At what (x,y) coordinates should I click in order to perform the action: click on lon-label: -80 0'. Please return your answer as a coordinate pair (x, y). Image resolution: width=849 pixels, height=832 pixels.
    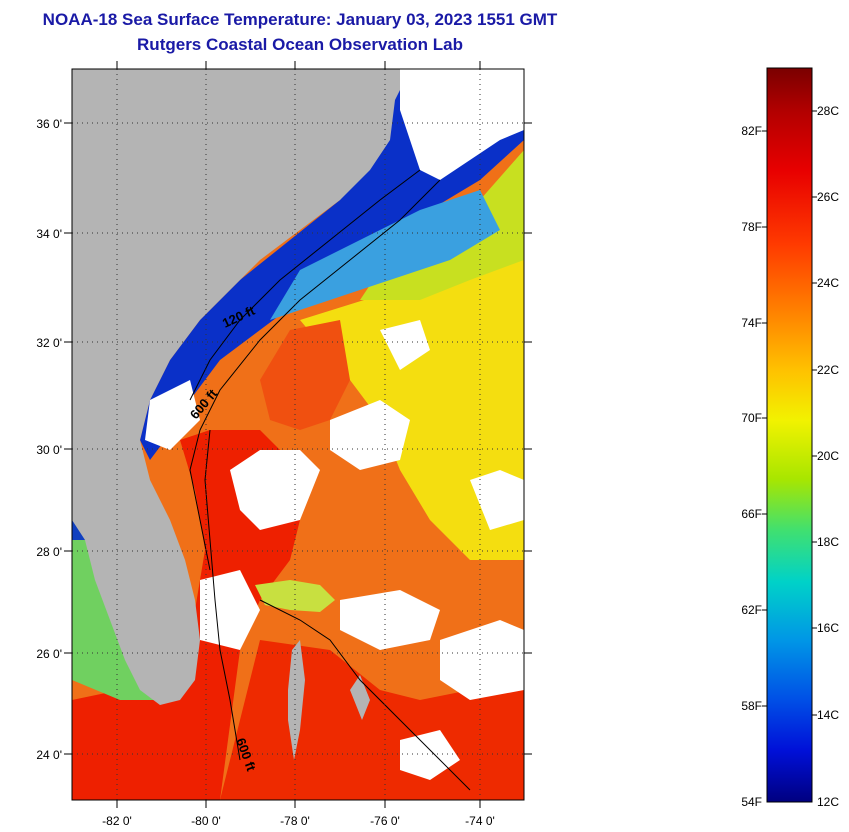
    Looking at the image, I should click on (206, 821).